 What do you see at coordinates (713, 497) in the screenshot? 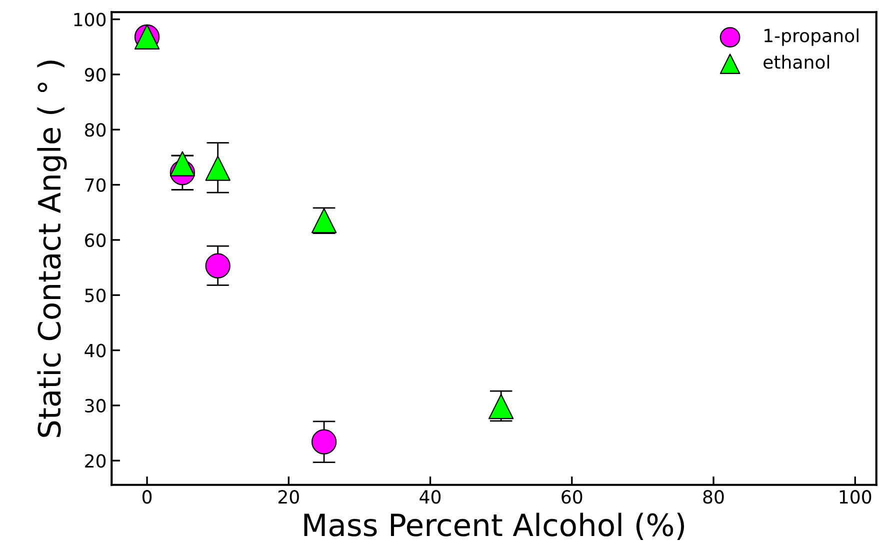
I see `x-tick-label: 80` at bounding box center [713, 497].